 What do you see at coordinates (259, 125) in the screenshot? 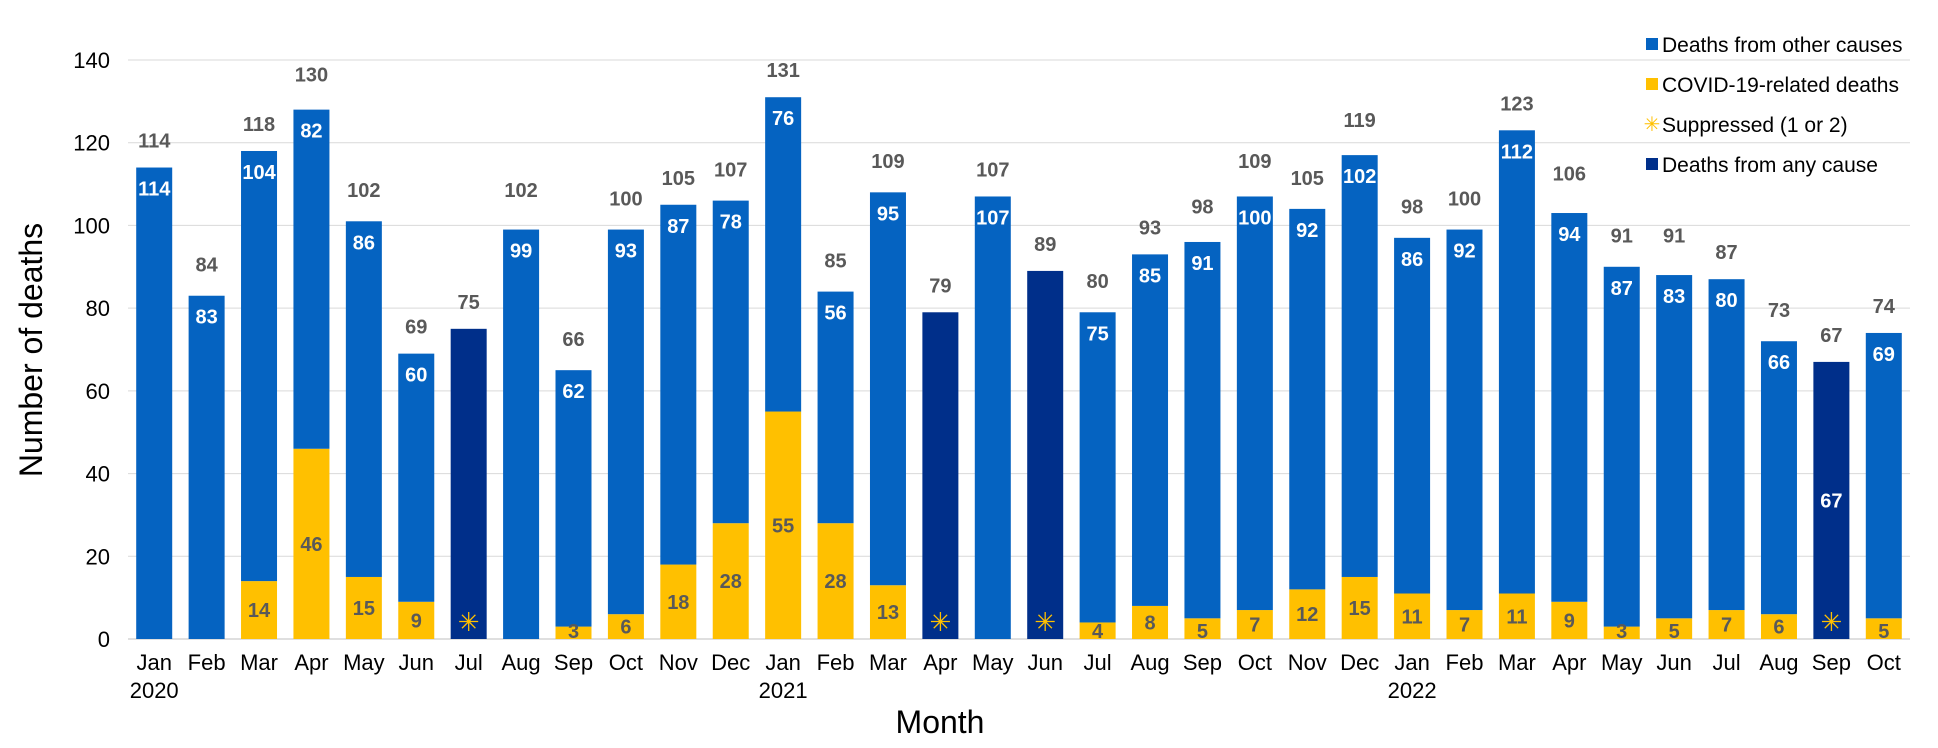
I see `data-label-total: 118` at bounding box center [259, 125].